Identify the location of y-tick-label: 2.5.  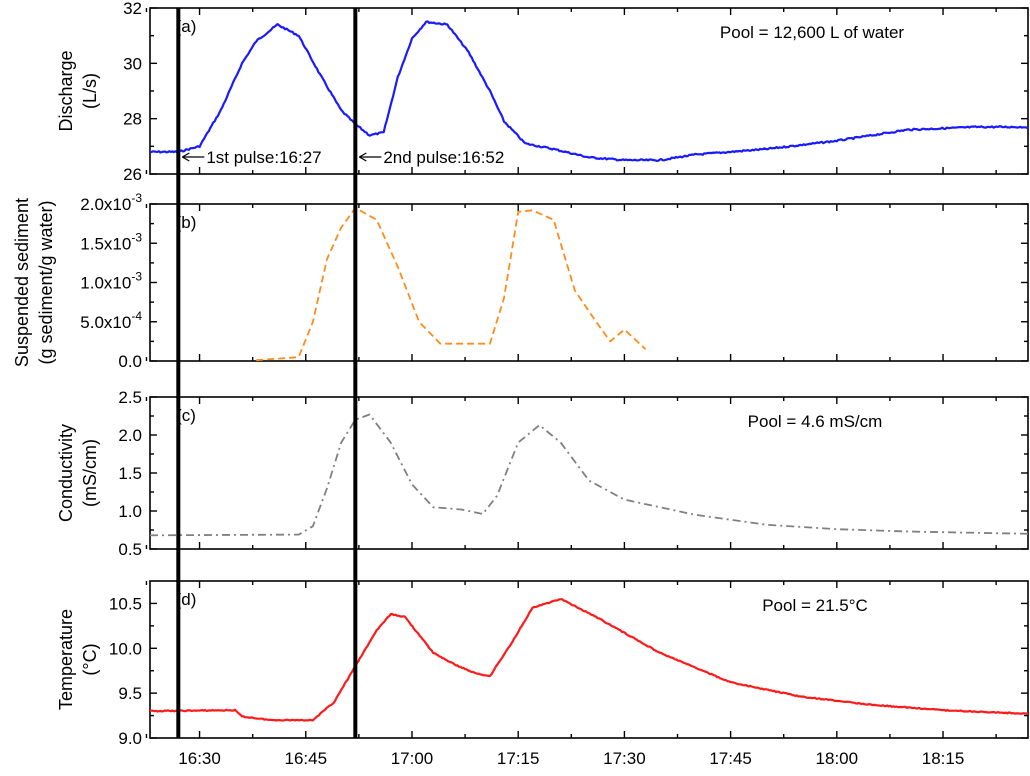
(130, 397).